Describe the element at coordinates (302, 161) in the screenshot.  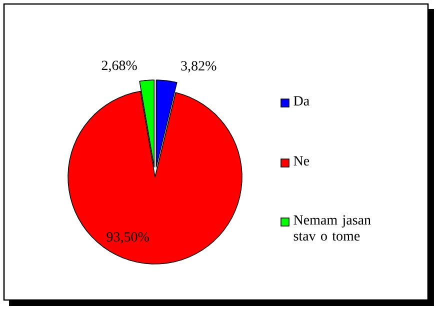
I see `legend-label: Ne` at that location.